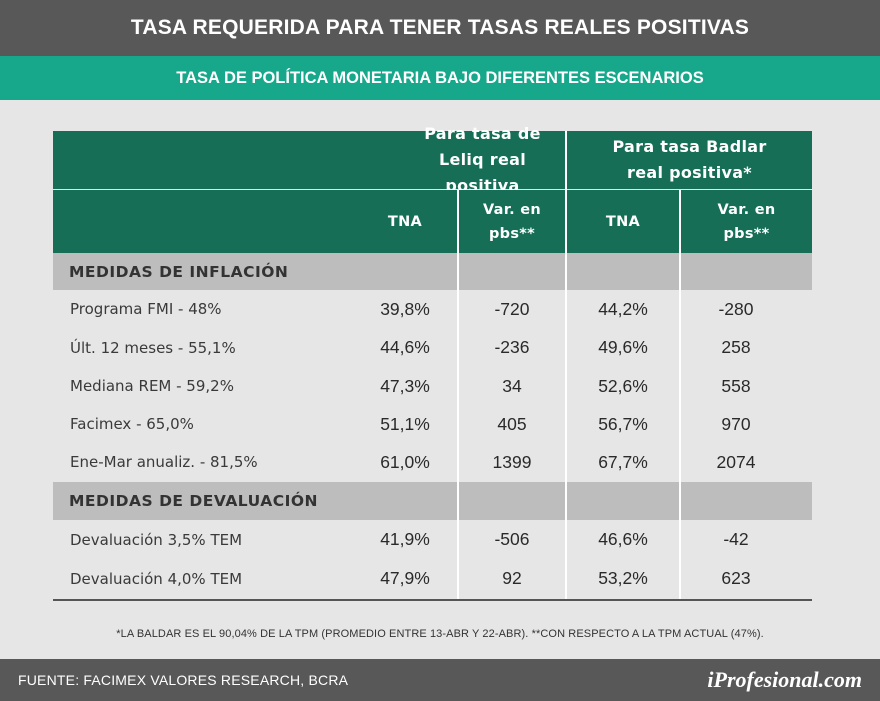 This screenshot has width=880, height=701. I want to click on cell-var-badlar: 623, so click(736, 578).